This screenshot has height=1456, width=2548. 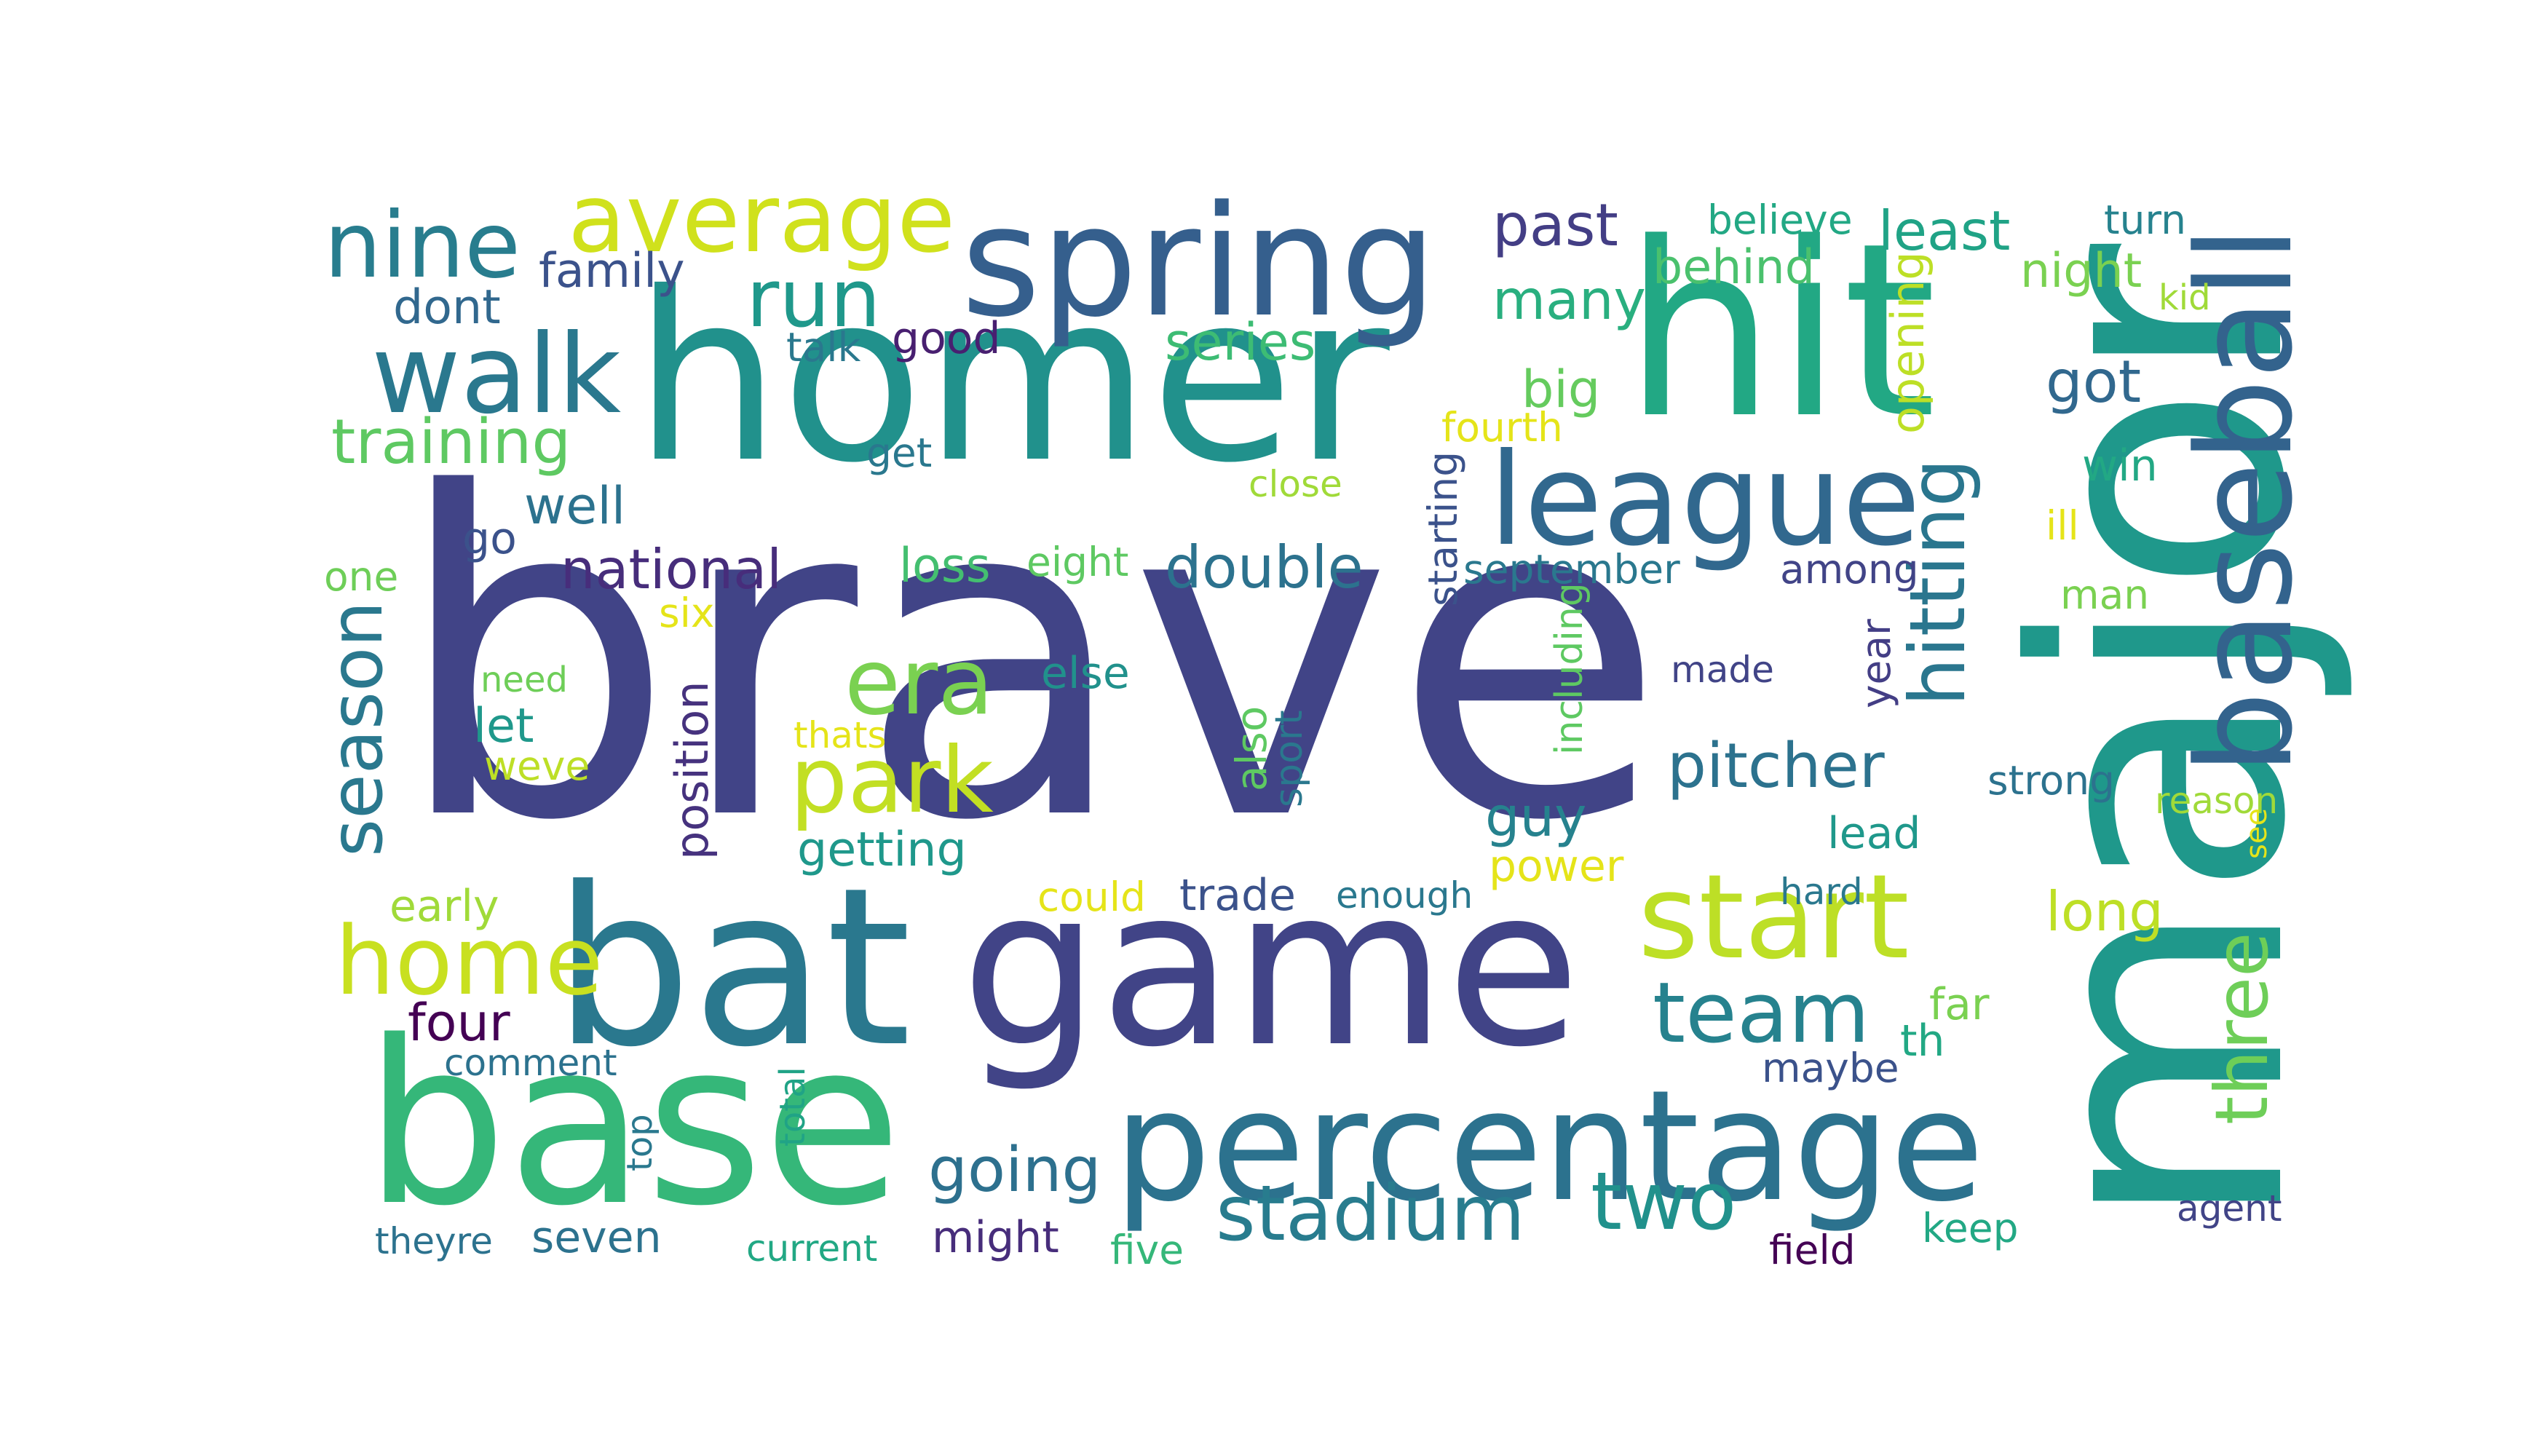 What do you see at coordinates (361, 576) in the screenshot?
I see `word-one: one` at bounding box center [361, 576].